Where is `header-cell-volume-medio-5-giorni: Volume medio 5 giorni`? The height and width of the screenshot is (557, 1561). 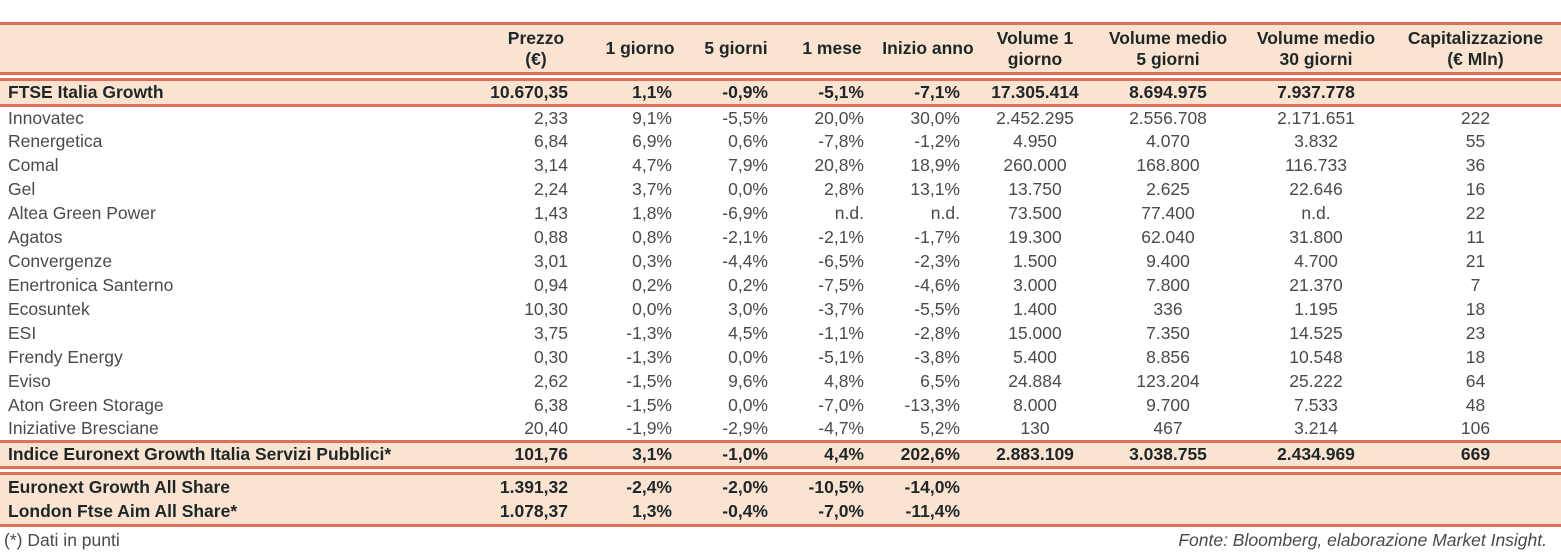
header-cell-volume-medio-5-giorni: Volume medio 5 giorni is located at coordinates (1168, 48).